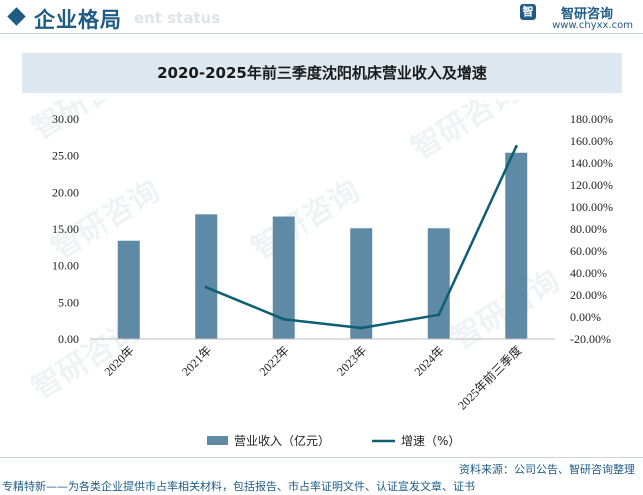 This screenshot has height=495, width=643. What do you see at coordinates (588, 295) in the screenshot?
I see `right-tick-label: 20.00%` at bounding box center [588, 295].